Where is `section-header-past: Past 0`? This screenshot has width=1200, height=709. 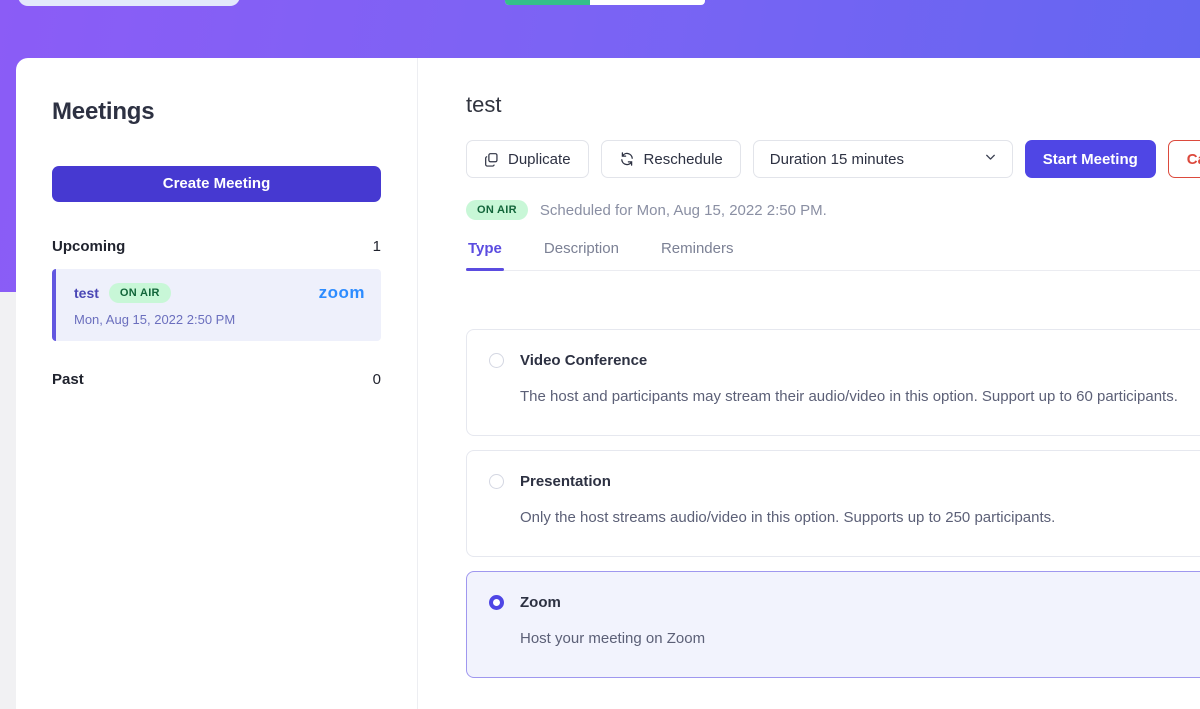 section-header-past: Past 0 is located at coordinates (216, 379).